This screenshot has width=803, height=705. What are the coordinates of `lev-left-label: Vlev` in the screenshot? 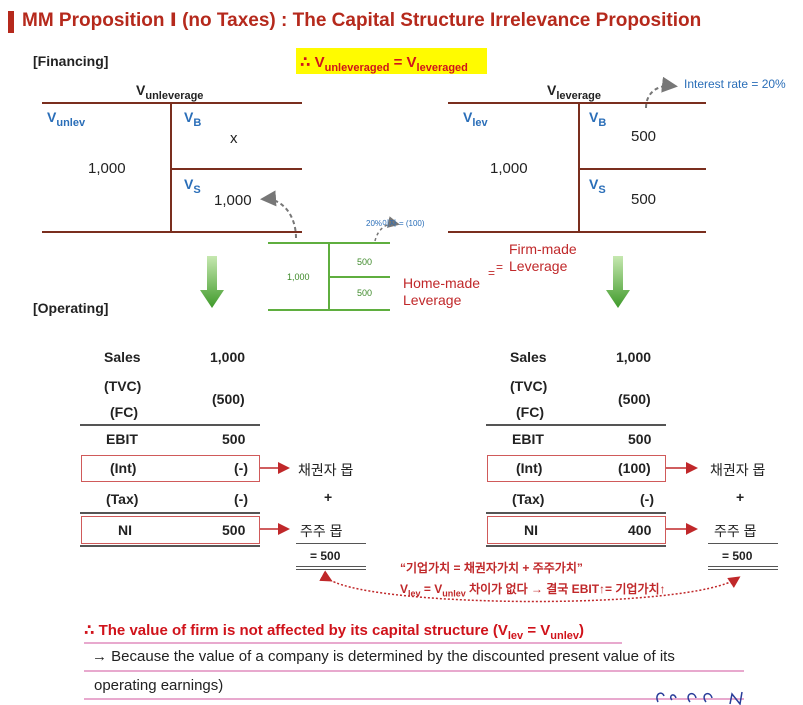 It's located at (475, 119).